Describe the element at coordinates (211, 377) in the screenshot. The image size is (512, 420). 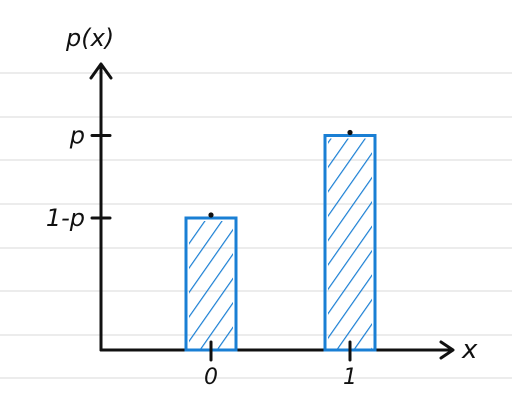
I see `x-tick-label: 0` at that location.